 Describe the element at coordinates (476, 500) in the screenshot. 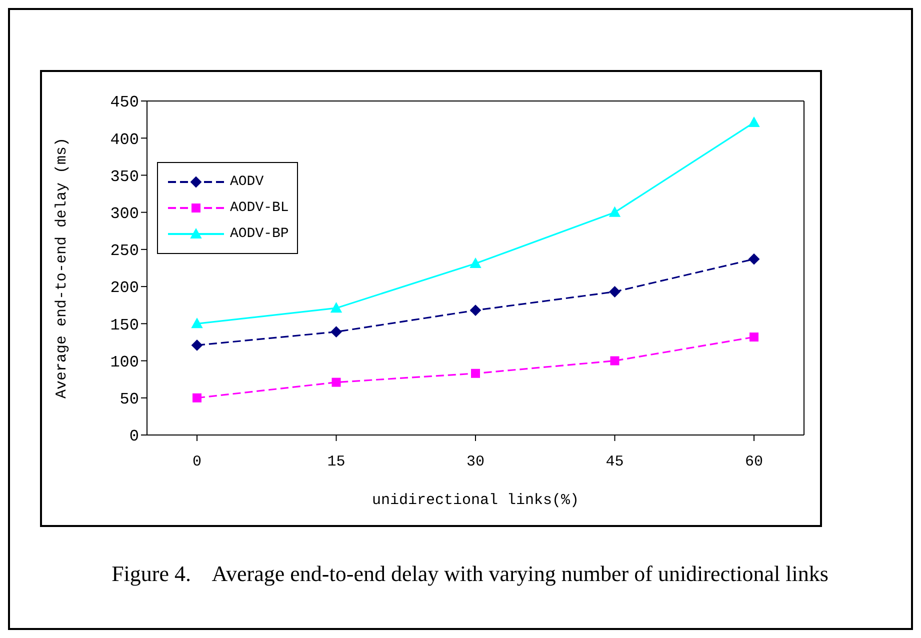

I see `x-axis-title: unidirectional links(%)` at that location.